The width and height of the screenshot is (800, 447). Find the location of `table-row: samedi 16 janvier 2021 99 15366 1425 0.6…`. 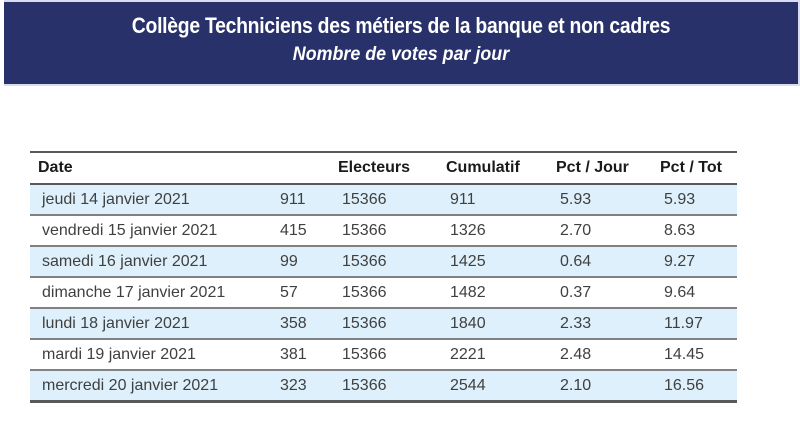

table-row: samedi 16 janvier 2021 99 15366 1425 0.6… is located at coordinates (383, 262).